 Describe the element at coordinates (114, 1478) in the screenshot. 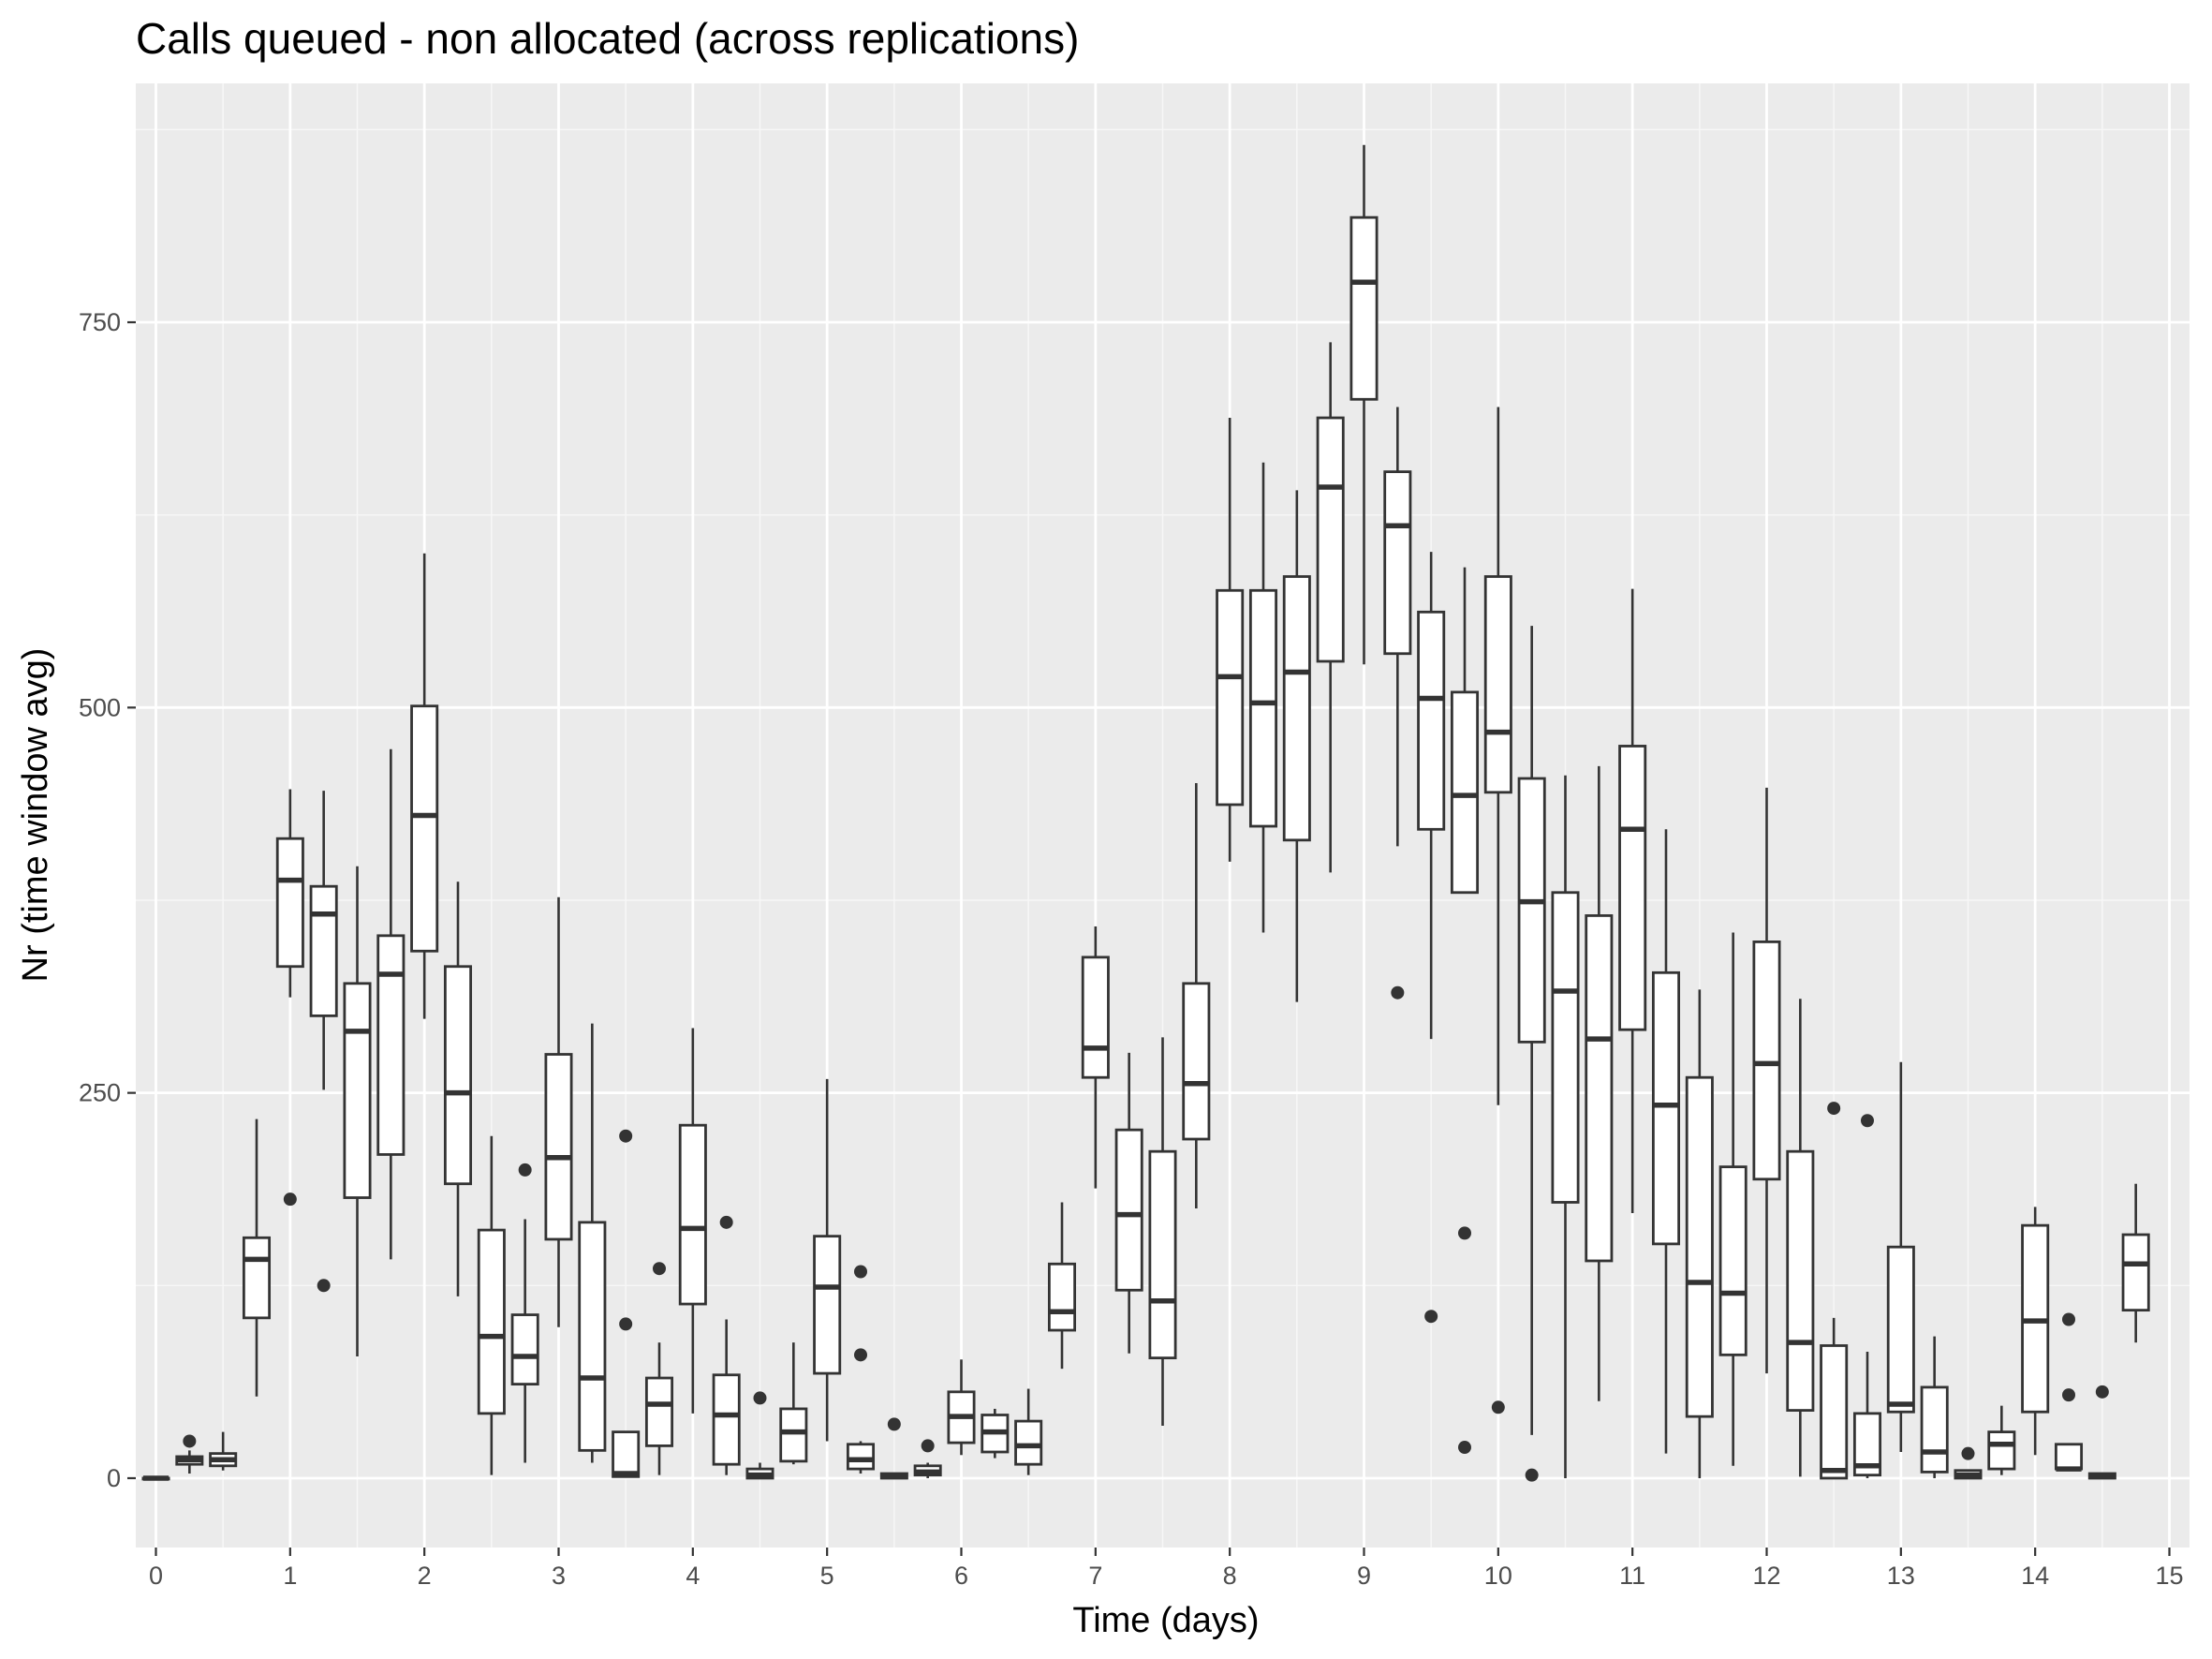

I see `y-tick-label: 0` at that location.